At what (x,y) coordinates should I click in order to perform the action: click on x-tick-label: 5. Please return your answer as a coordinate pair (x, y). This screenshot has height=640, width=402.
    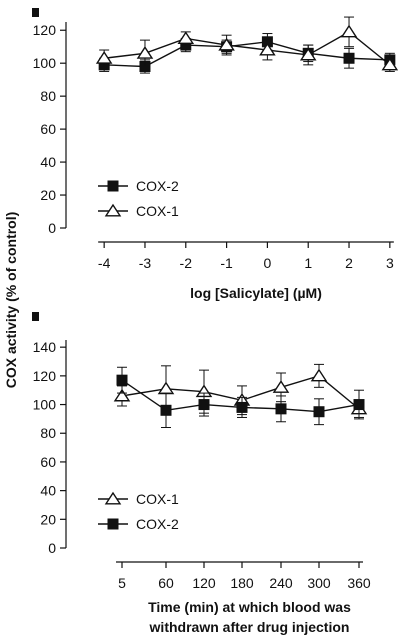
    Looking at the image, I should click on (122, 583).